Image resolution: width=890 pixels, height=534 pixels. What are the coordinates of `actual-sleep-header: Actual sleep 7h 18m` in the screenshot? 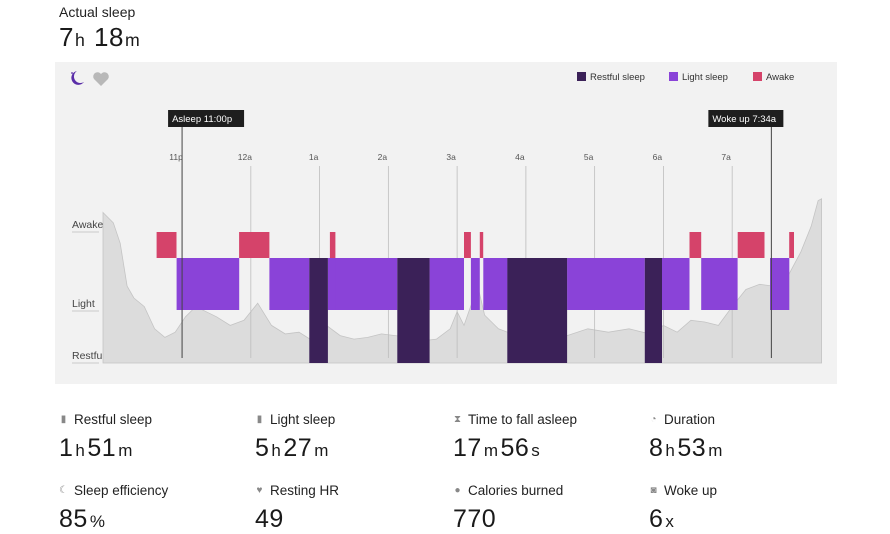 It's located at (100, 28).